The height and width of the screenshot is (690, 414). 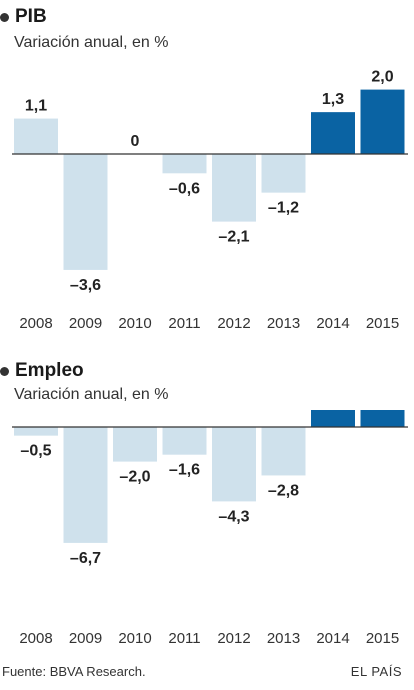 What do you see at coordinates (35, 638) in the screenshot?
I see `empleo-tick-label-2008: 2008` at bounding box center [35, 638].